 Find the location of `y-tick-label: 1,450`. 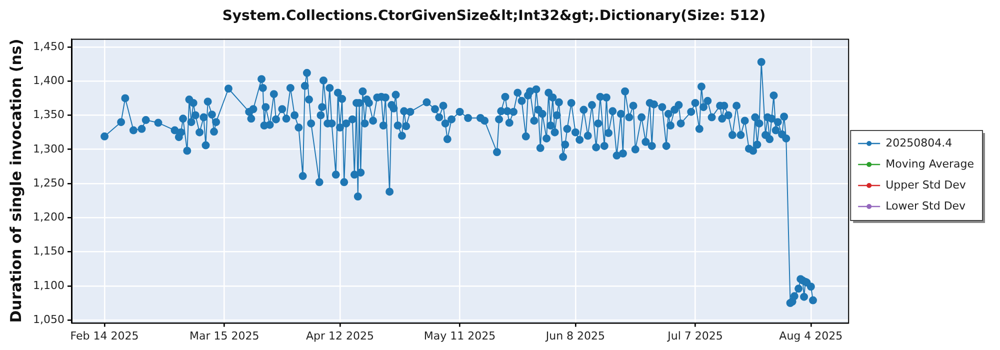

y-tick-label: 1,450 is located at coordinates (48, 46).